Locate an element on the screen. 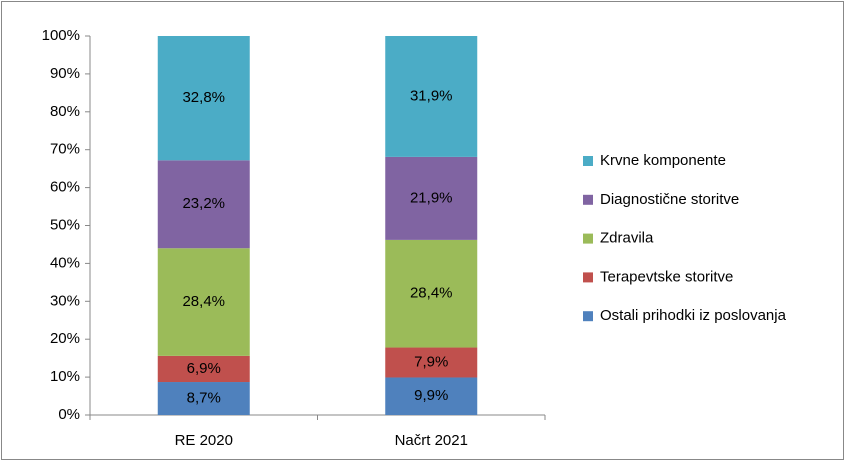 Image resolution: width=846 pixels, height=462 pixels. y-tick-label: 10% is located at coordinates (65, 376).